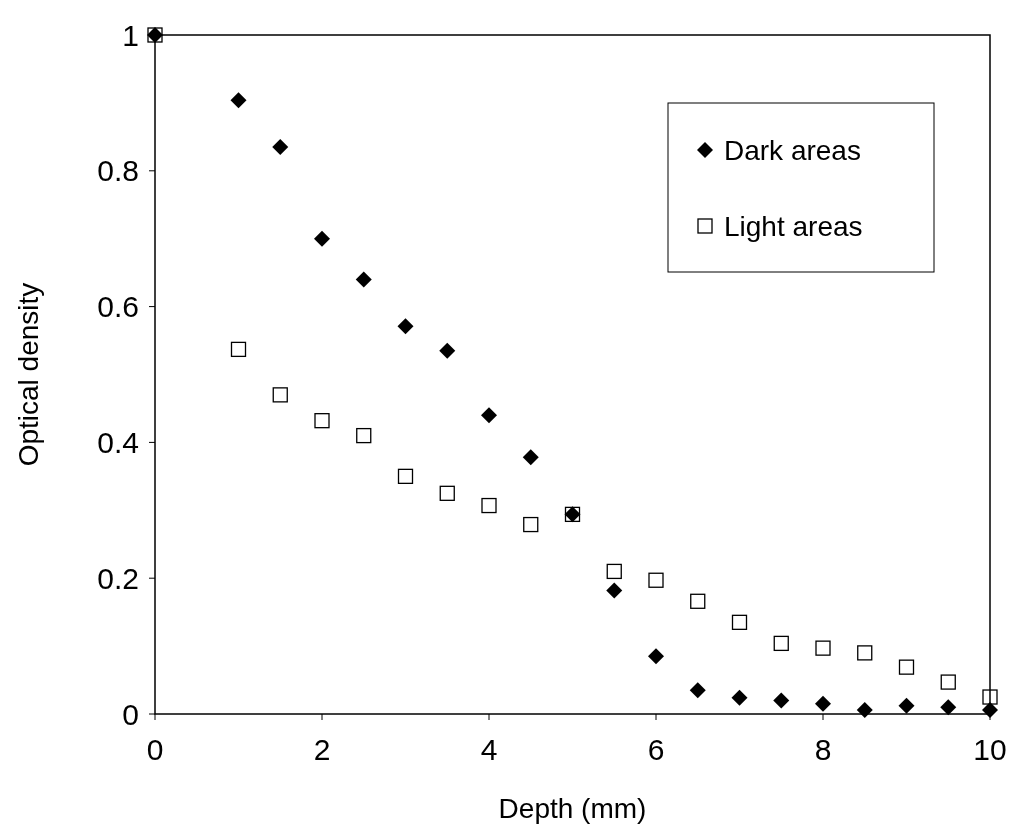  Describe the element at coordinates (118, 171) in the screenshot. I see `y-tick-label: 0.8` at that location.